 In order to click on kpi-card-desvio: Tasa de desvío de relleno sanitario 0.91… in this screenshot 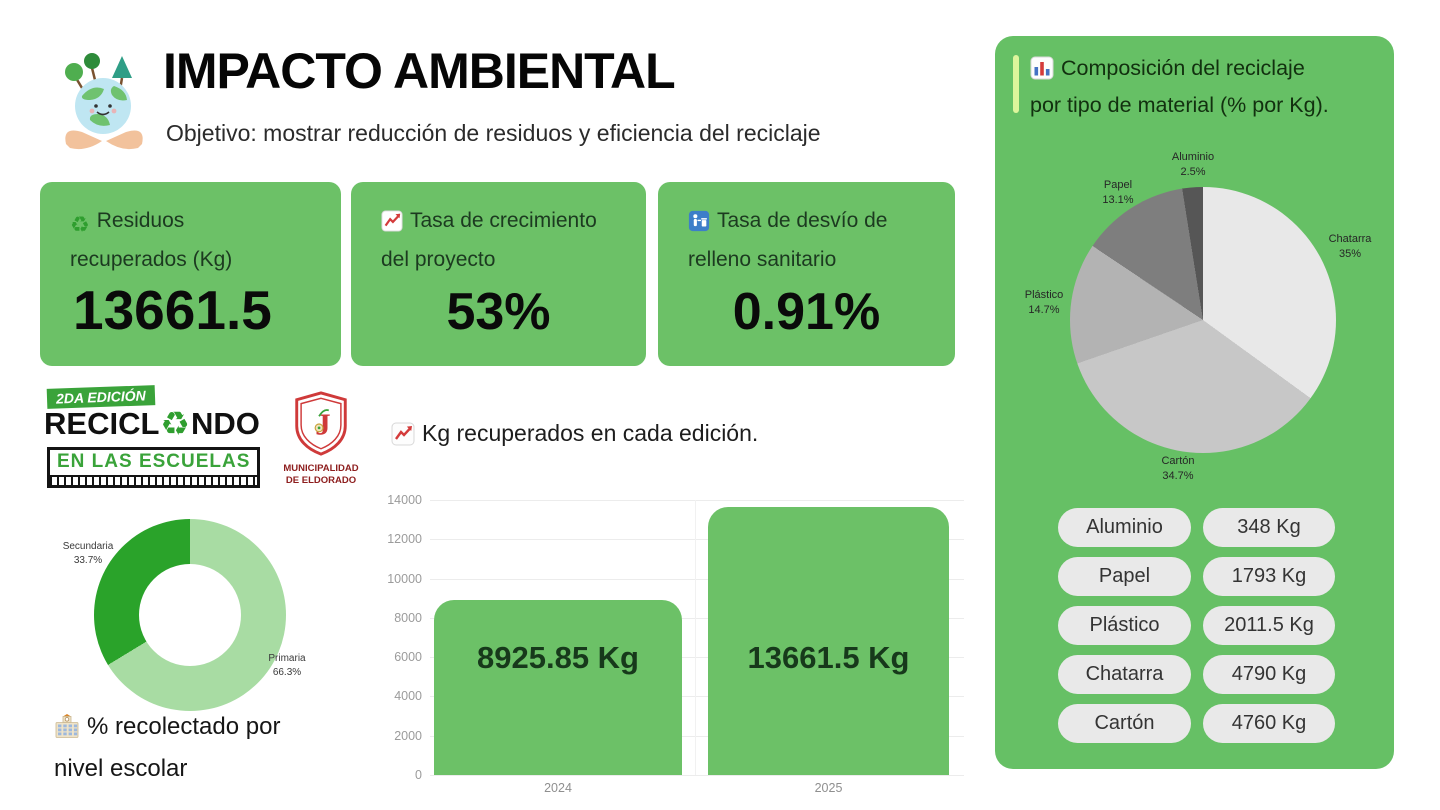, I will do `click(806, 274)`.